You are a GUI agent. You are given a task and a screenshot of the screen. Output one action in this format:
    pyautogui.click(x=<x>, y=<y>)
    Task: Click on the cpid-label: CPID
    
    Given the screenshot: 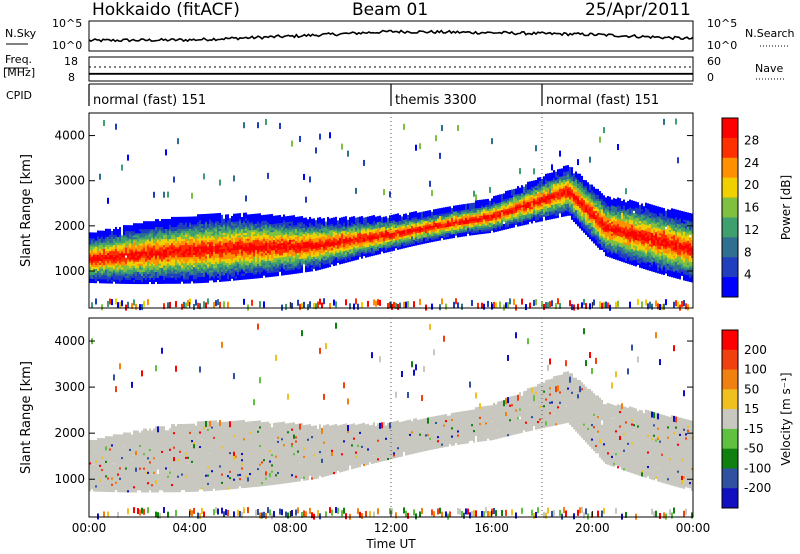 What is the action you would take?
    pyautogui.click(x=19, y=95)
    